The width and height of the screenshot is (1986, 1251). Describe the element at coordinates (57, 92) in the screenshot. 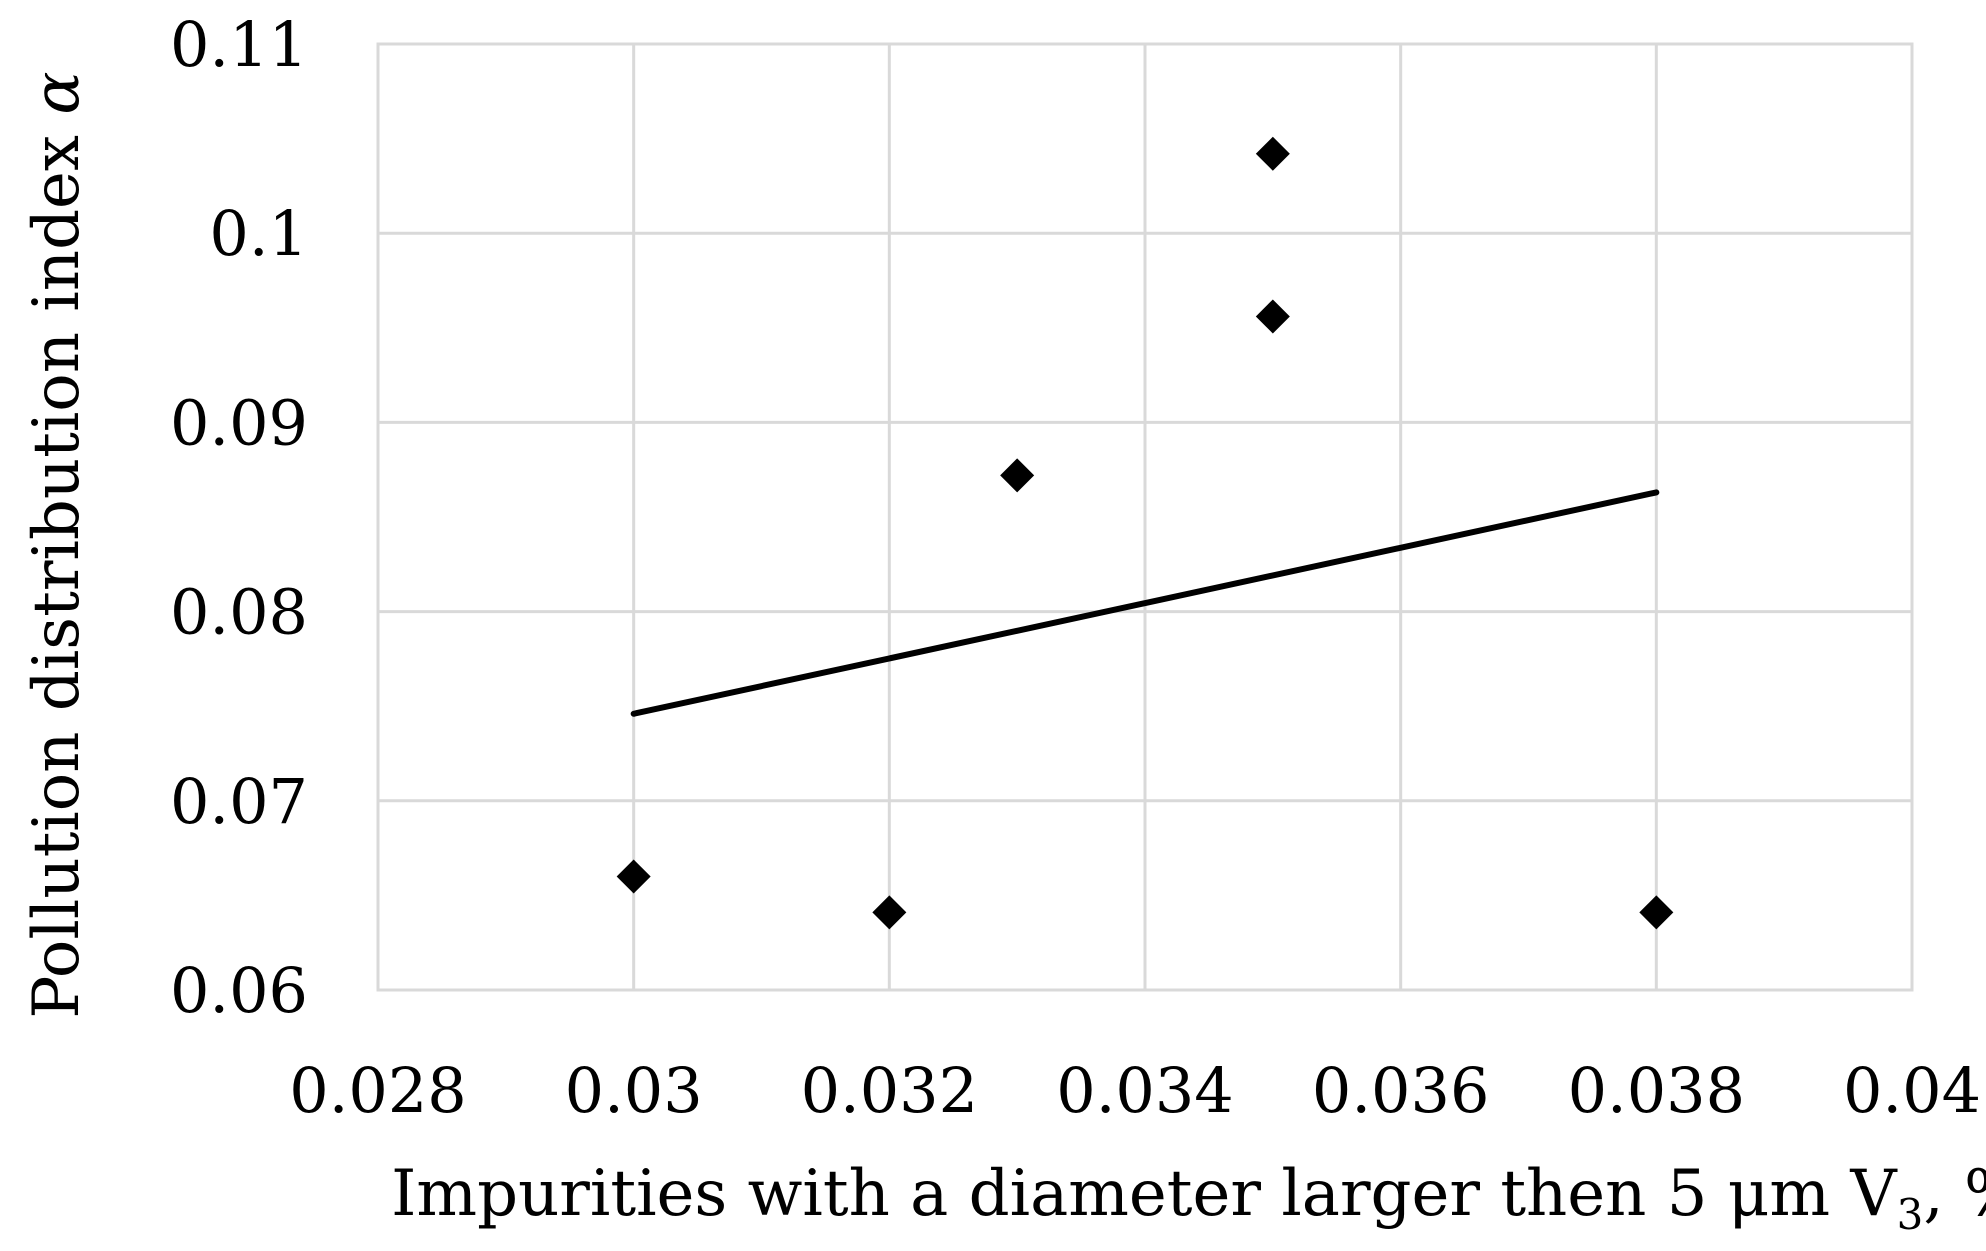

I see `y-axis-label-alpha: α` at that location.